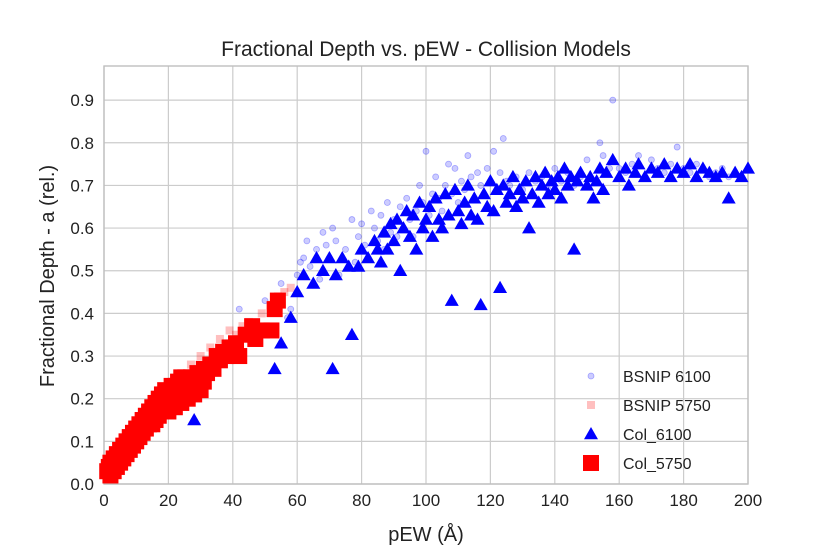  Describe the element at coordinates (591, 376) in the screenshot. I see `legend-marker` at that location.